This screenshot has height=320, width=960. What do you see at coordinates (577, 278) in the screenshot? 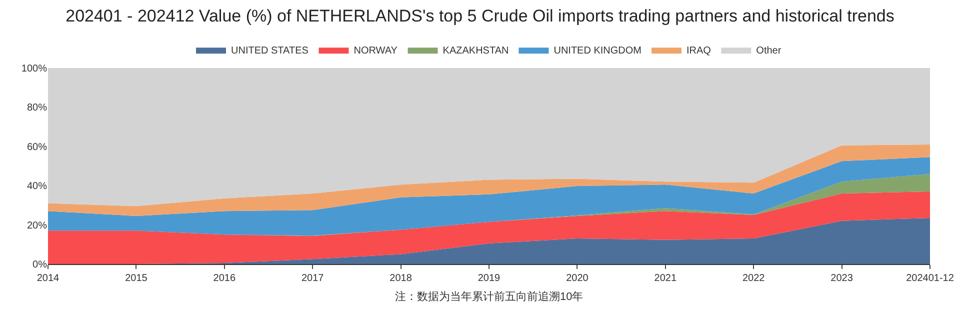
I see `x-tick-label: 2020` at bounding box center [577, 278].